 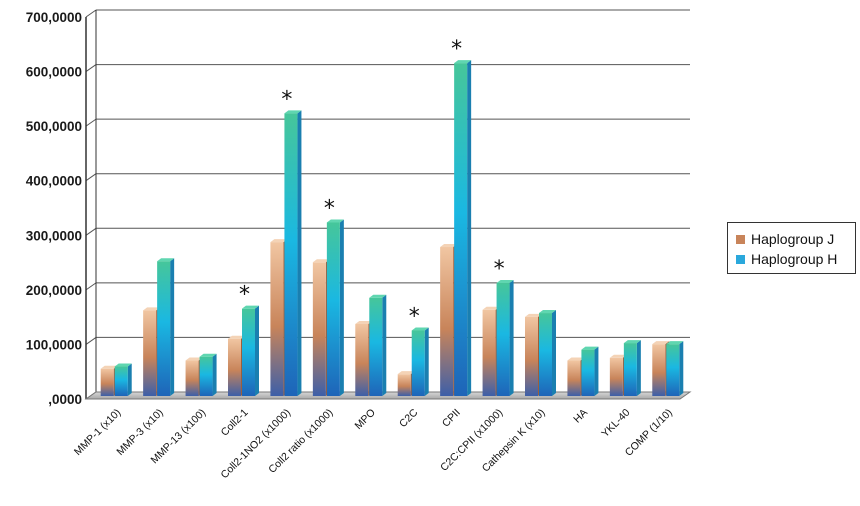 What do you see at coordinates (54, 126) in the screenshot?
I see `y-tick-label: 500,0000` at bounding box center [54, 126].